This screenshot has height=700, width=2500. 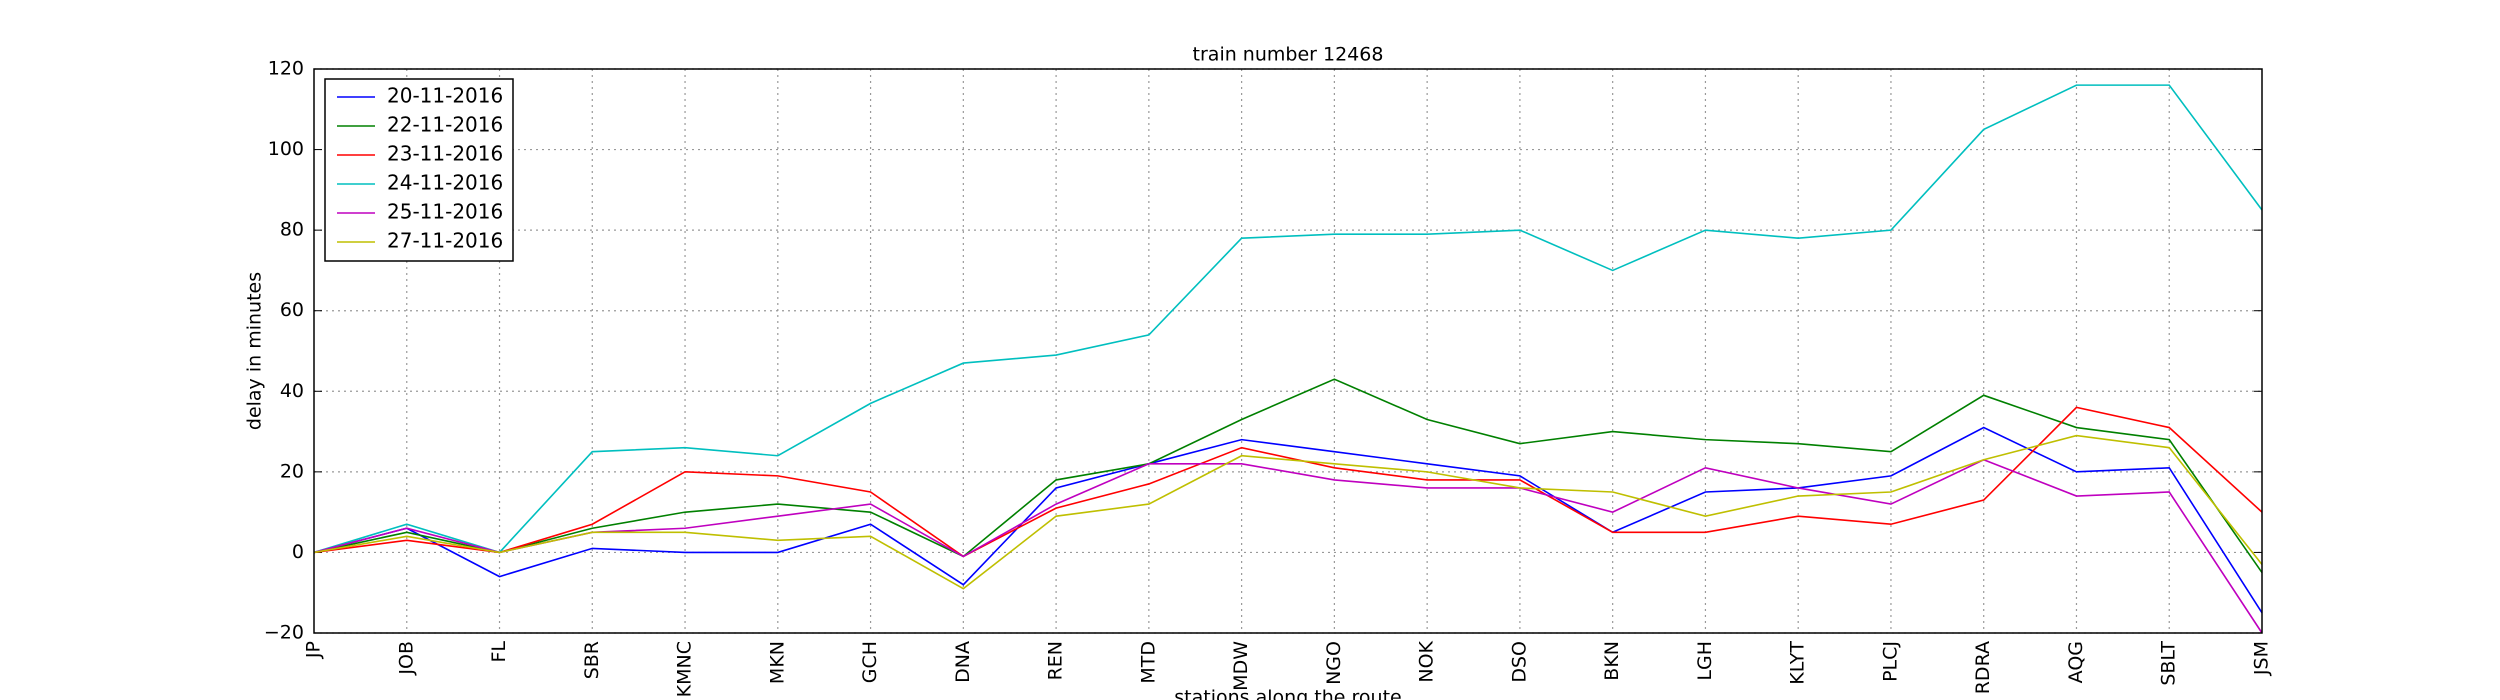 What do you see at coordinates (777, 662) in the screenshot?
I see `x-tick-label: MKN` at bounding box center [777, 662].